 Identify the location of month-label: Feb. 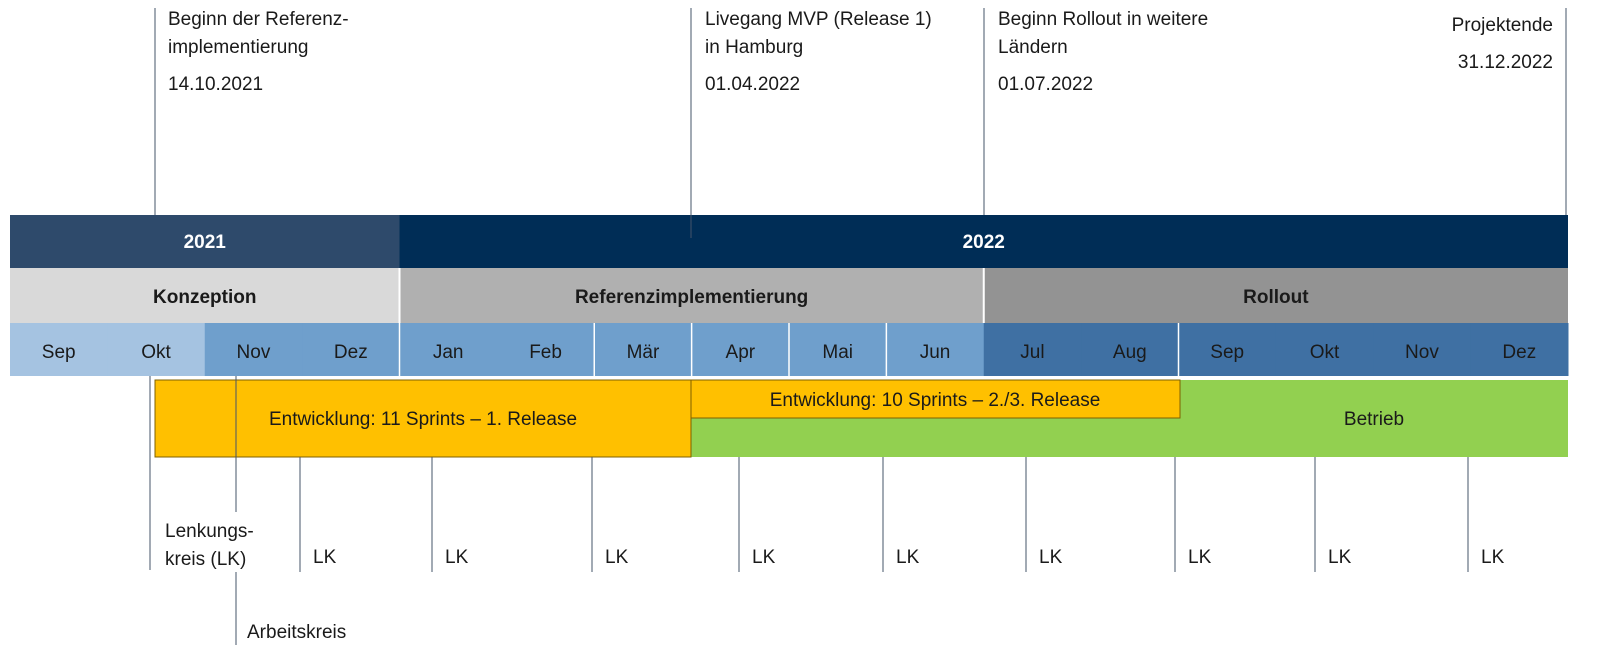
(545, 352).